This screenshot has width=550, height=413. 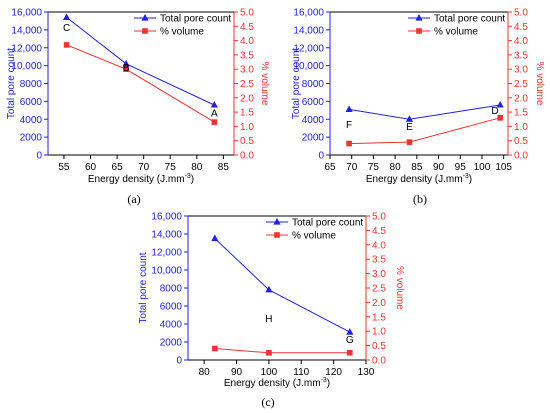 What do you see at coordinates (503, 167) in the screenshot?
I see `x-tick-label: 105` at bounding box center [503, 167].